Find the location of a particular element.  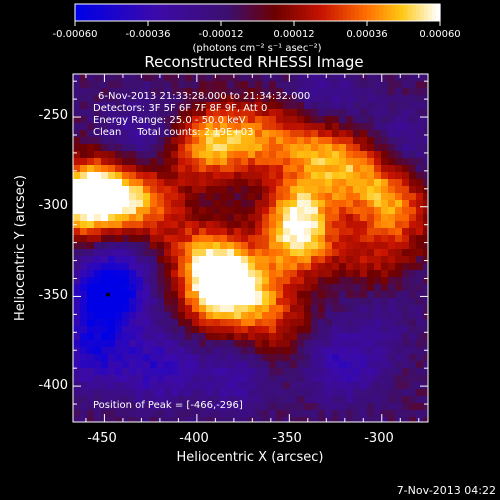

x-tick-label: -400 is located at coordinates (194, 438).